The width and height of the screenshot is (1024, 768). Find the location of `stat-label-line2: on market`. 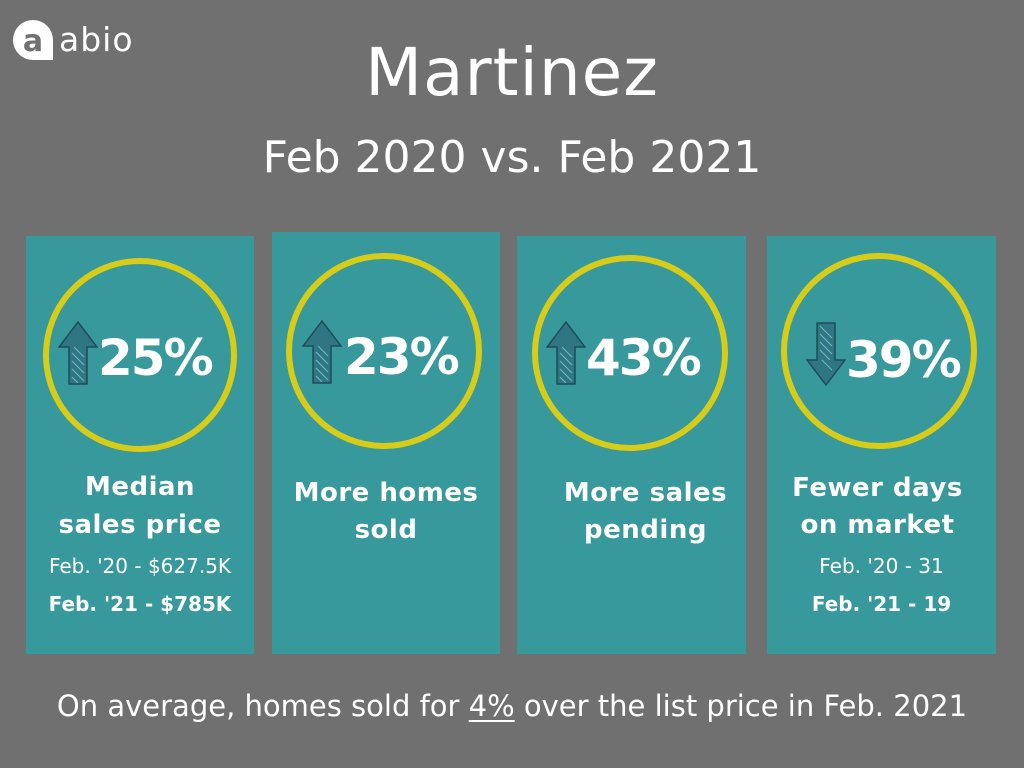

stat-label-line2: on market is located at coordinates (877, 525).